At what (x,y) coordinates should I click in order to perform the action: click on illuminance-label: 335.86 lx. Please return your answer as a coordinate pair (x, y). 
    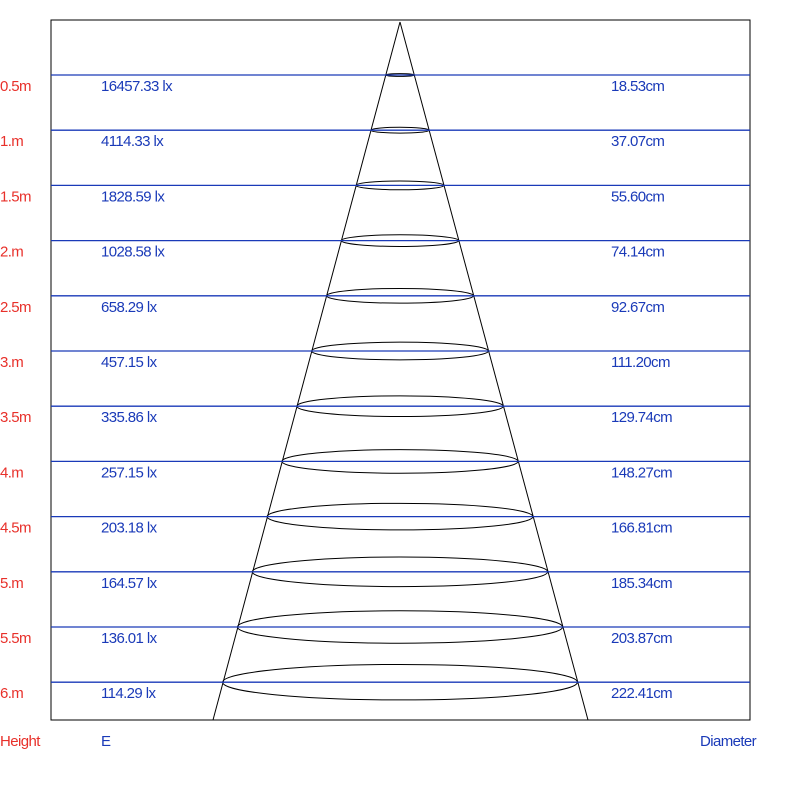
    Looking at the image, I should click on (129, 417).